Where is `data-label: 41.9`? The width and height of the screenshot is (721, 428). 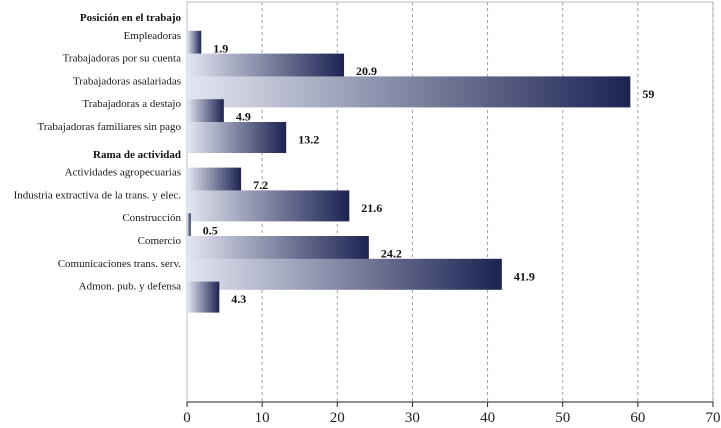 data-label: 41.9 is located at coordinates (524, 276).